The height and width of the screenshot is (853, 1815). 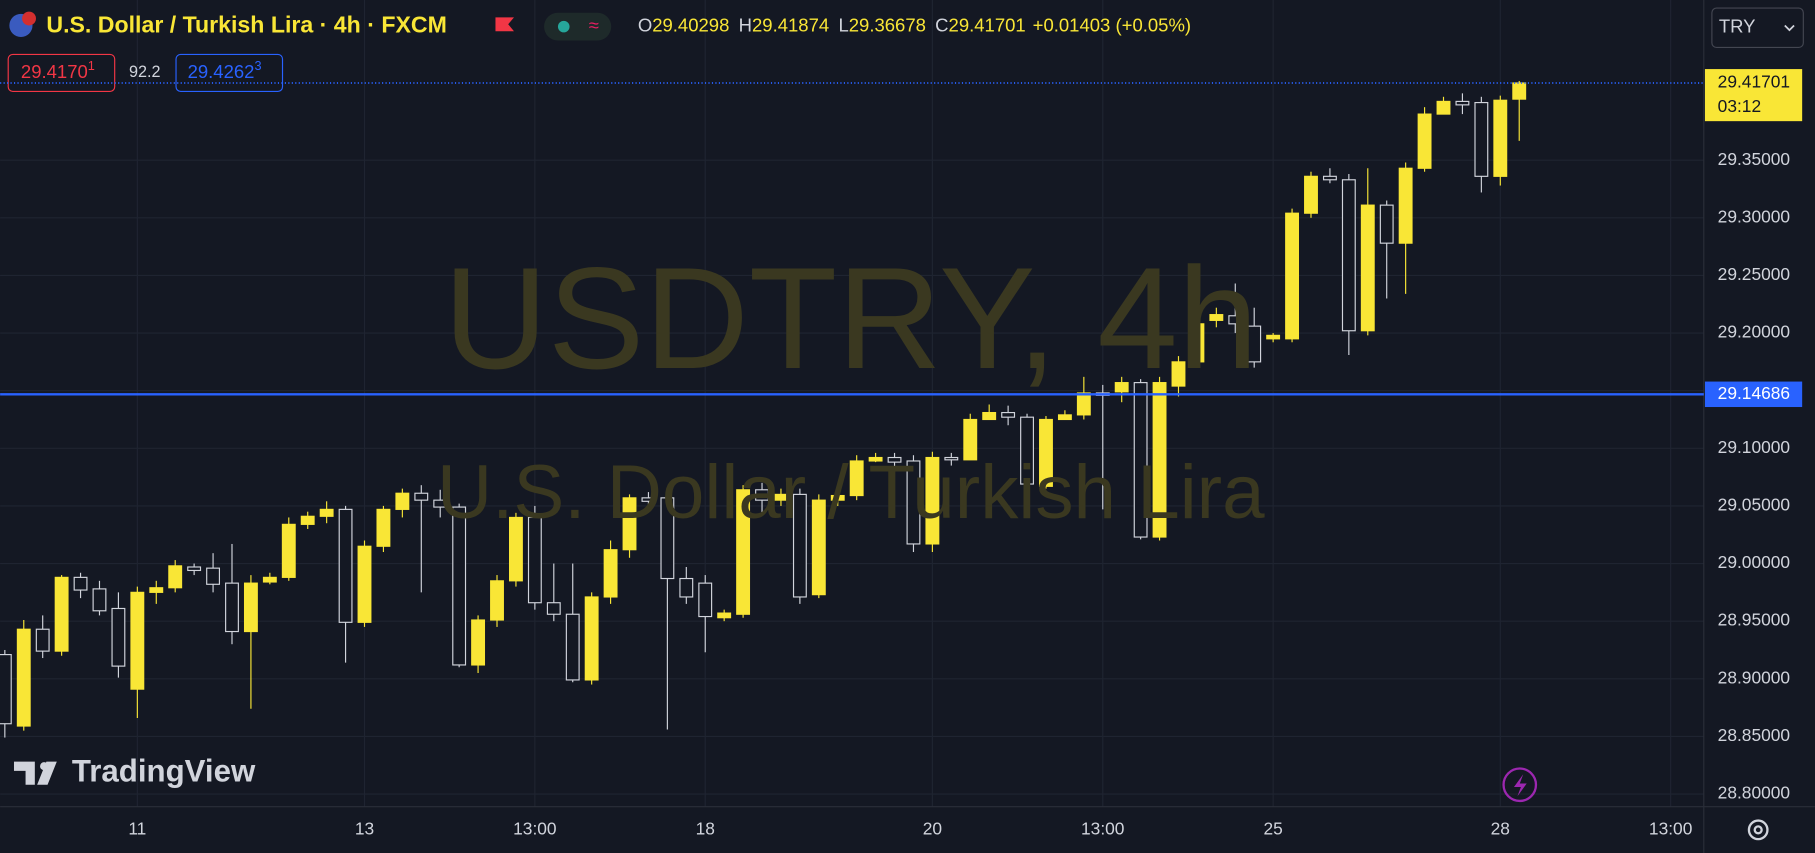 I want to click on brand-logo, so click(x=44, y=766).